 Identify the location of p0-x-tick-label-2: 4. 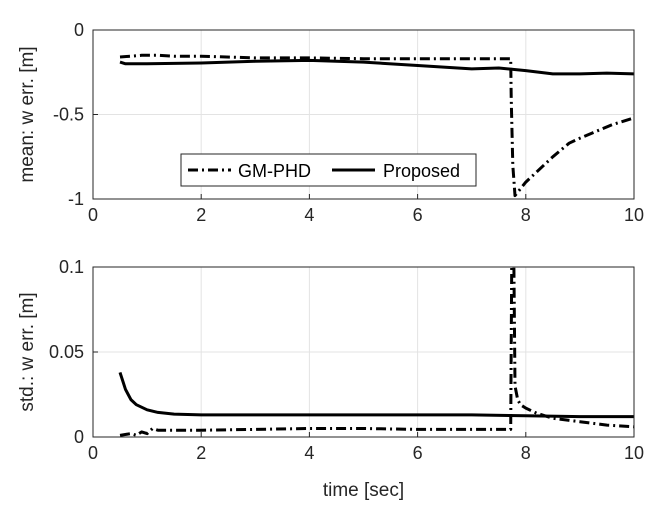
(309, 215).